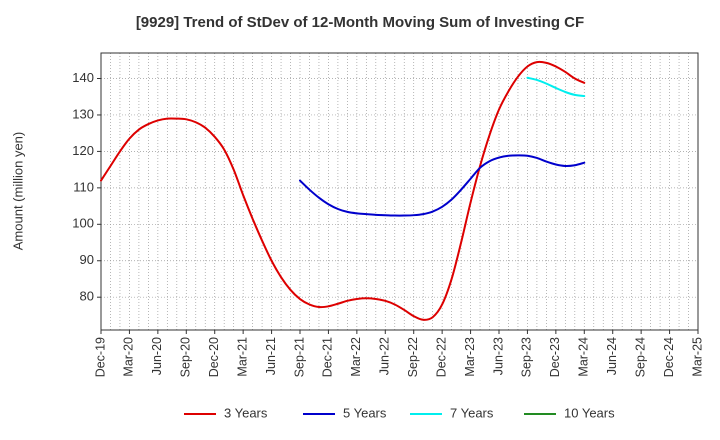  What do you see at coordinates (186, 357) in the screenshot?
I see `x-tick-label: Sep-20` at bounding box center [186, 357].